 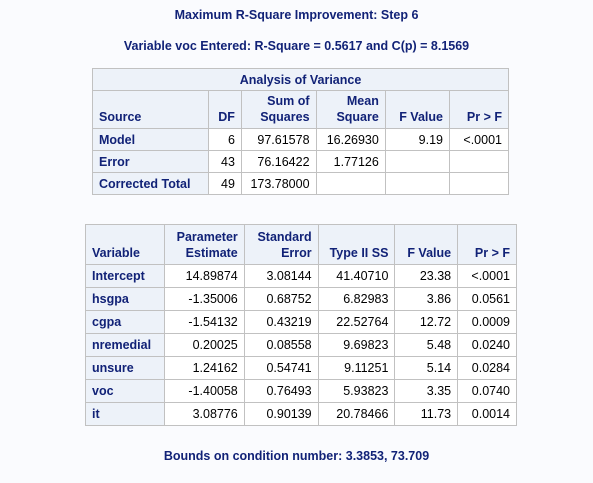 I want to click on params-header-variable: Variable, so click(x=125, y=244).